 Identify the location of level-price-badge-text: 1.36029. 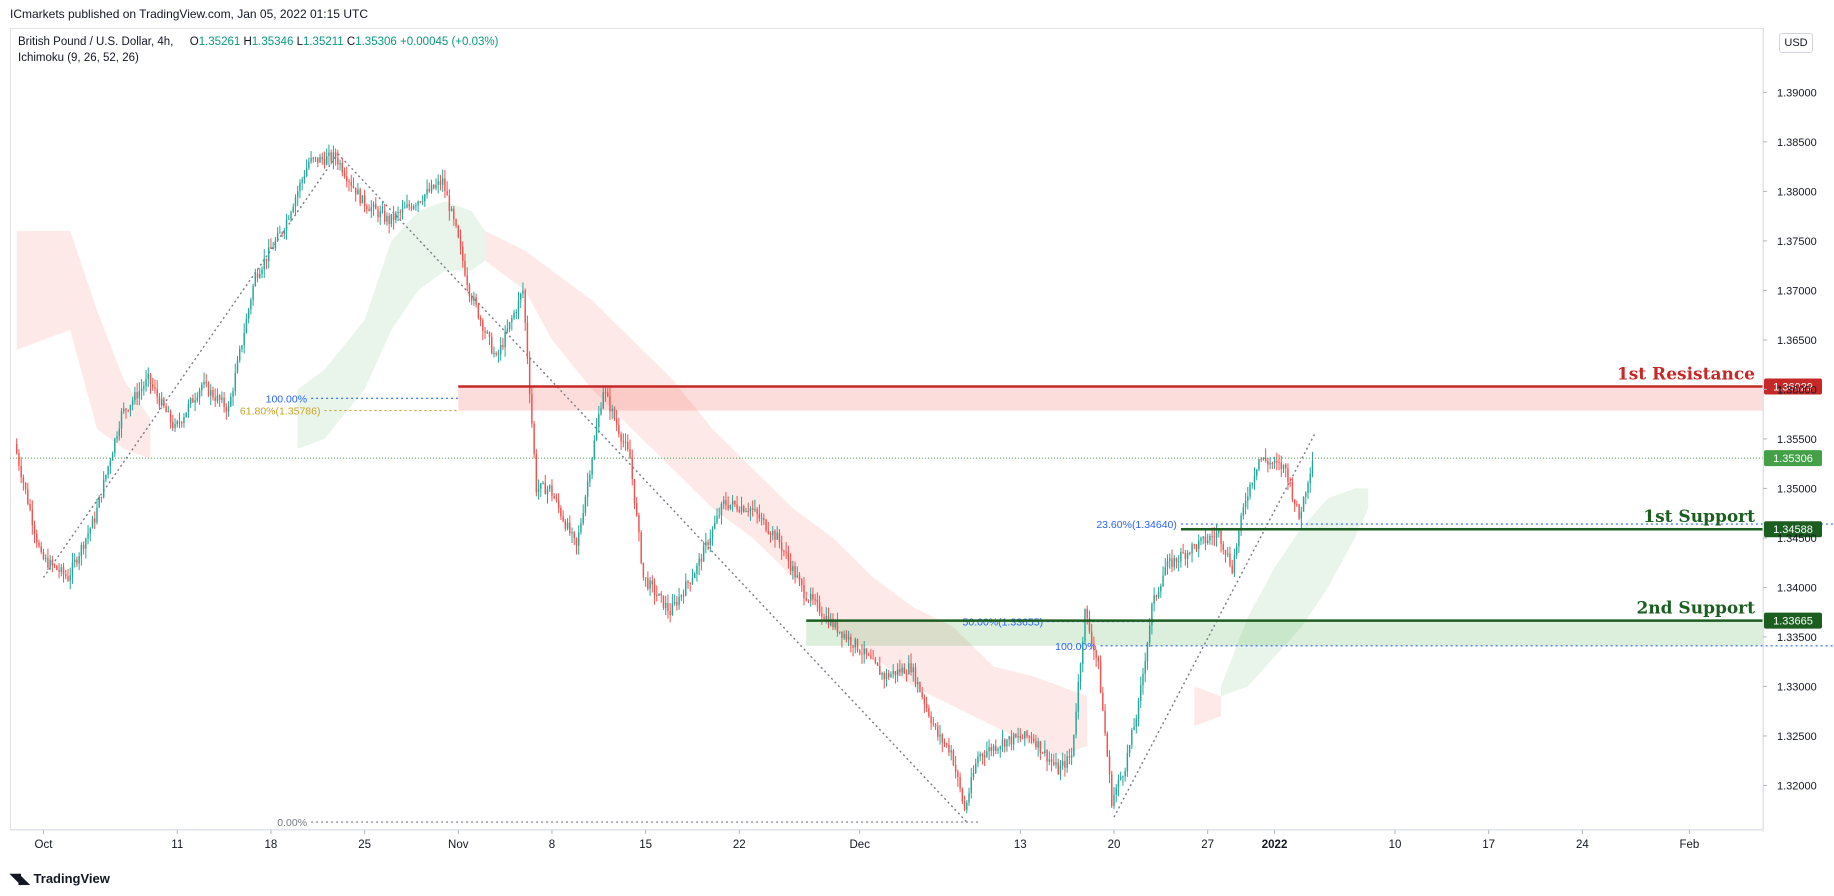
(1793, 388).